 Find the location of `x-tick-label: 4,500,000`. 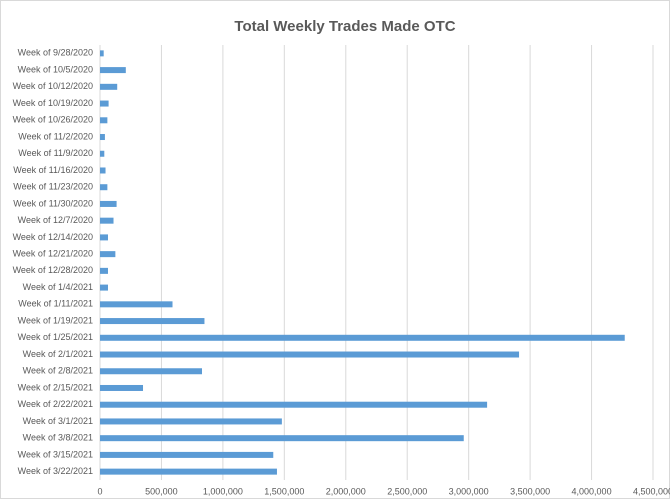

x-tick-label: 4,500,000 is located at coordinates (651, 491).